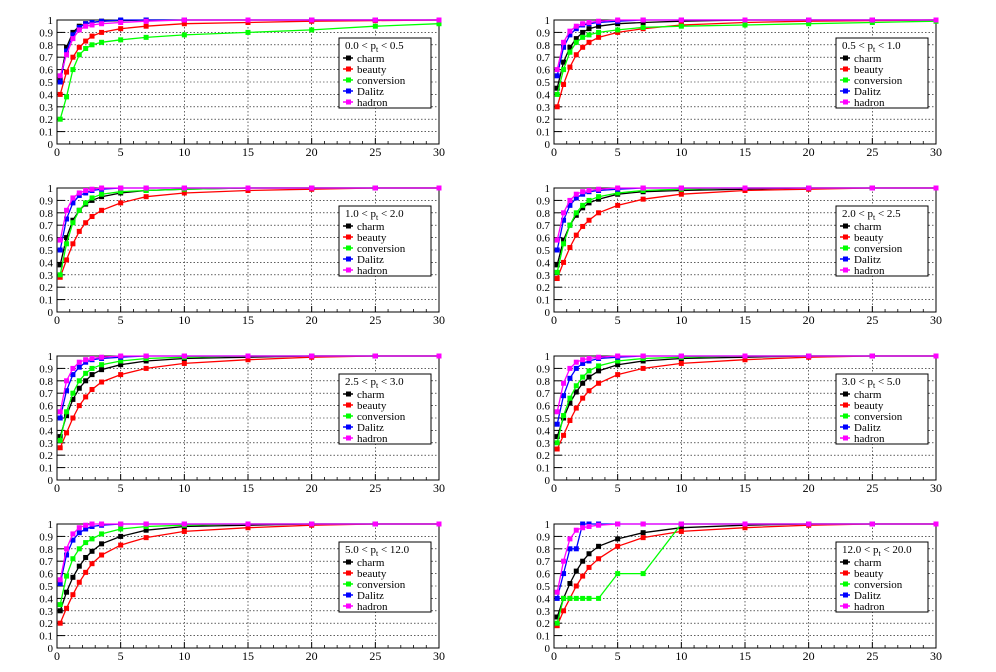 The image size is (996, 672). What do you see at coordinates (543, 71) in the screenshot?
I see `y-tick-label: 0.6` at bounding box center [543, 71].